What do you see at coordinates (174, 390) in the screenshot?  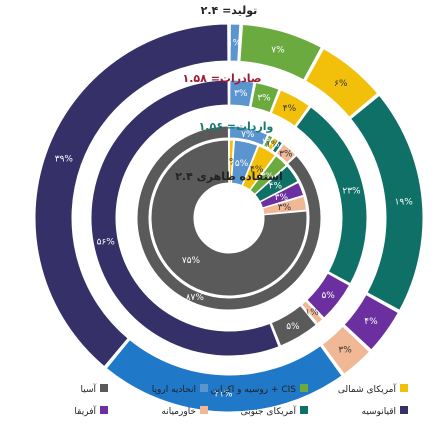 I see `legend-label-2: انحادیه اروپا` at bounding box center [174, 390].